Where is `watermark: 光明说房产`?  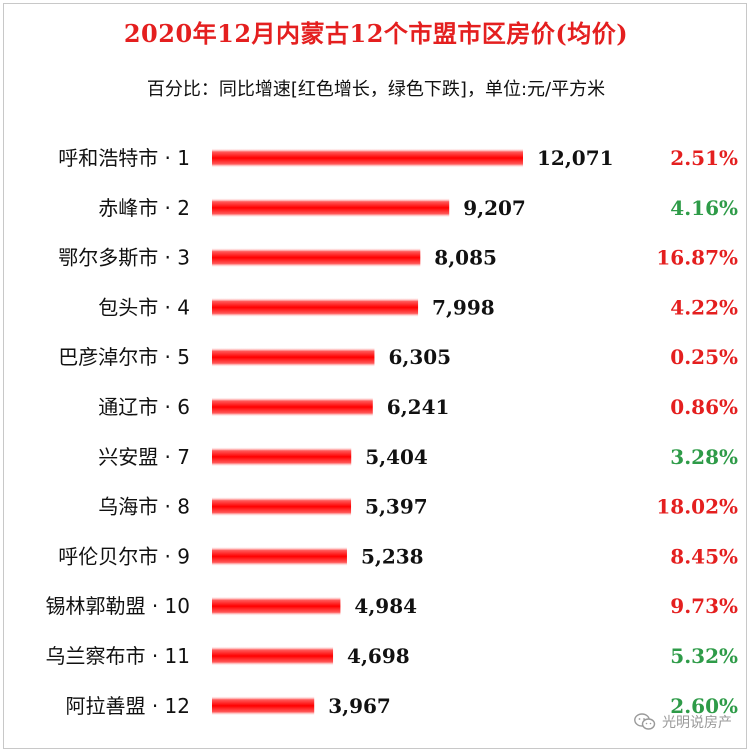
watermark: 光明说房产 is located at coordinates (683, 722).